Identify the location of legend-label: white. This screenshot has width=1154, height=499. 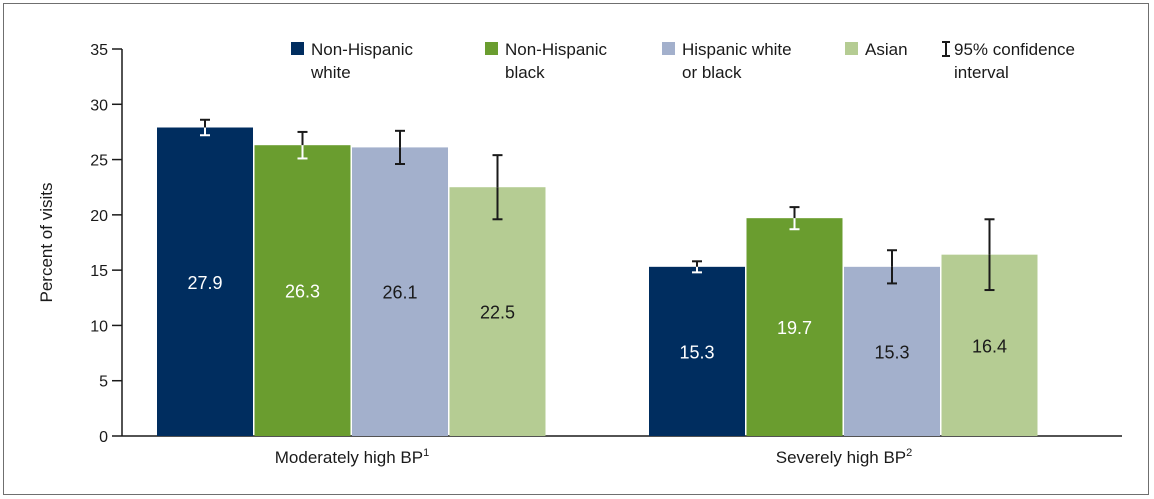
(330, 72).